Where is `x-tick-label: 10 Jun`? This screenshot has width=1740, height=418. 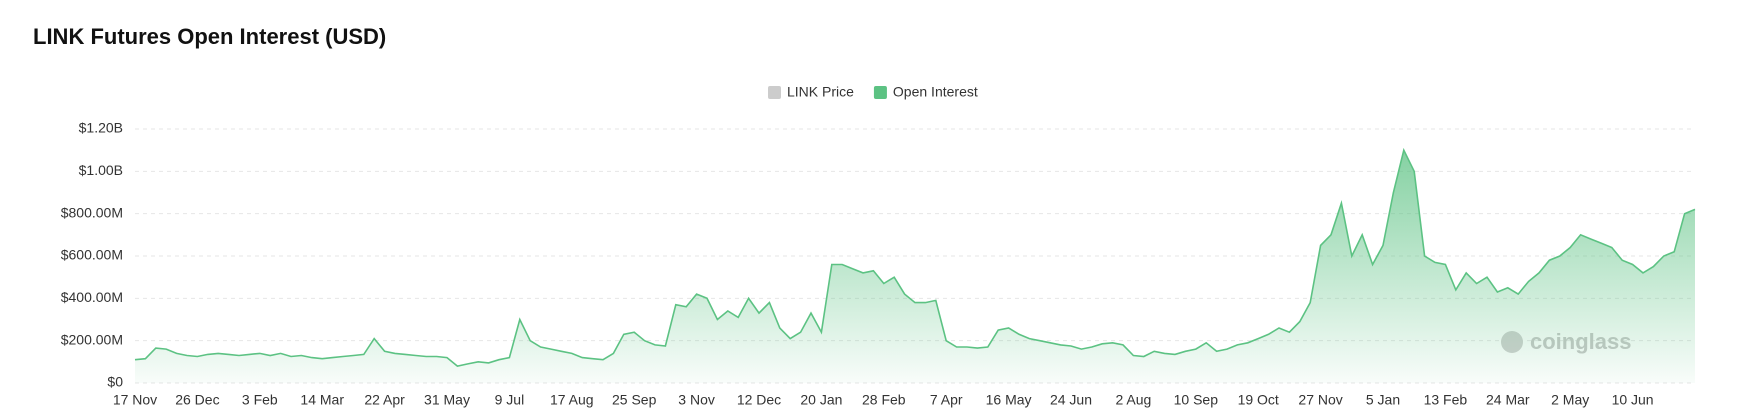
x-tick-label: 10 Jun is located at coordinates (1633, 400).